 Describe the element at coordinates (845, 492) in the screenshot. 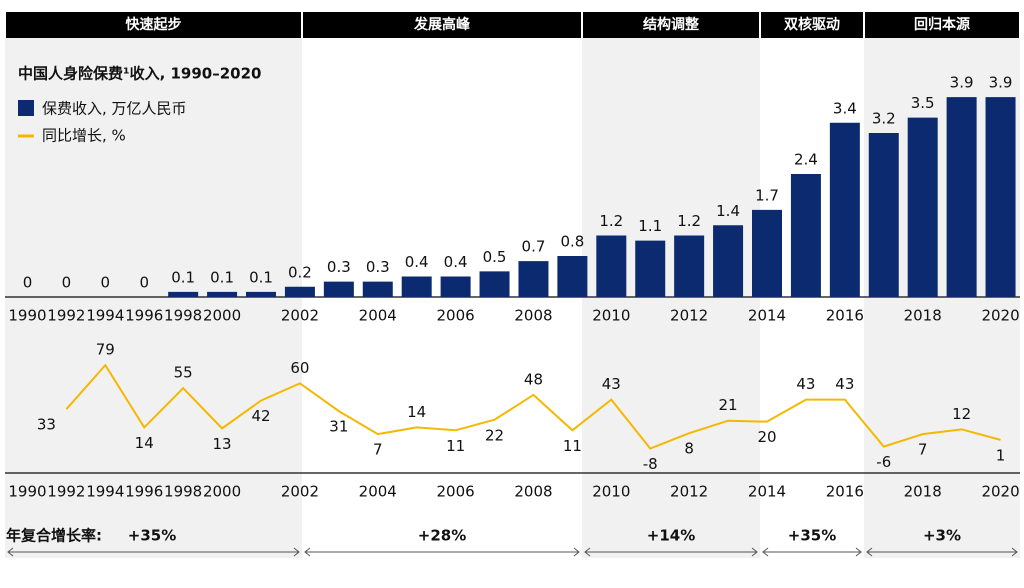

I see `x-tick-label: 2016` at that location.